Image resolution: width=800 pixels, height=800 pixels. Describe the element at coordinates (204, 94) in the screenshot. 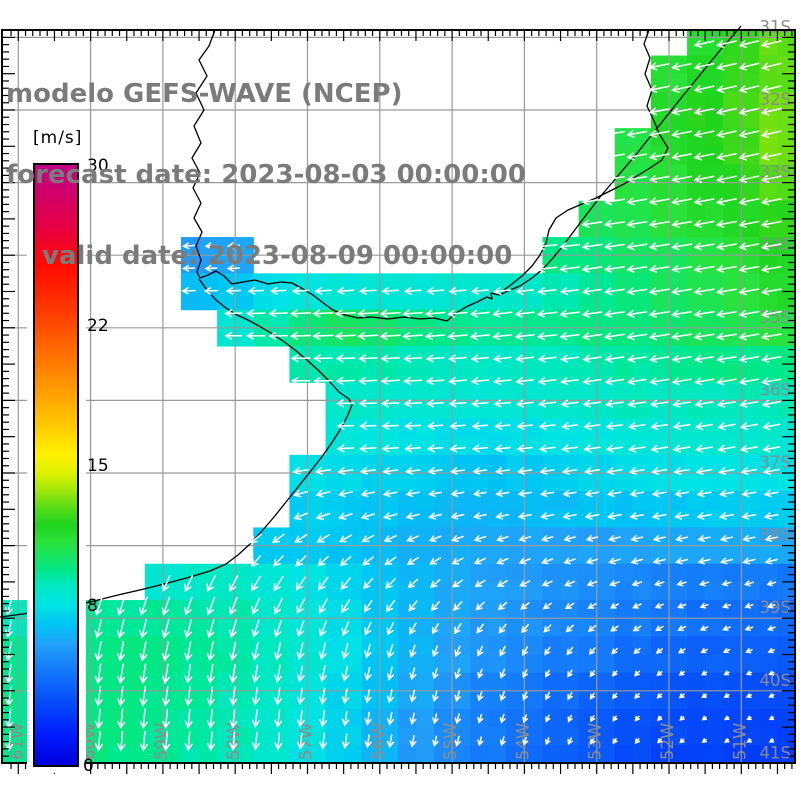

I see `model-title: modelo GEFS-WAVE (NCEP)` at that location.